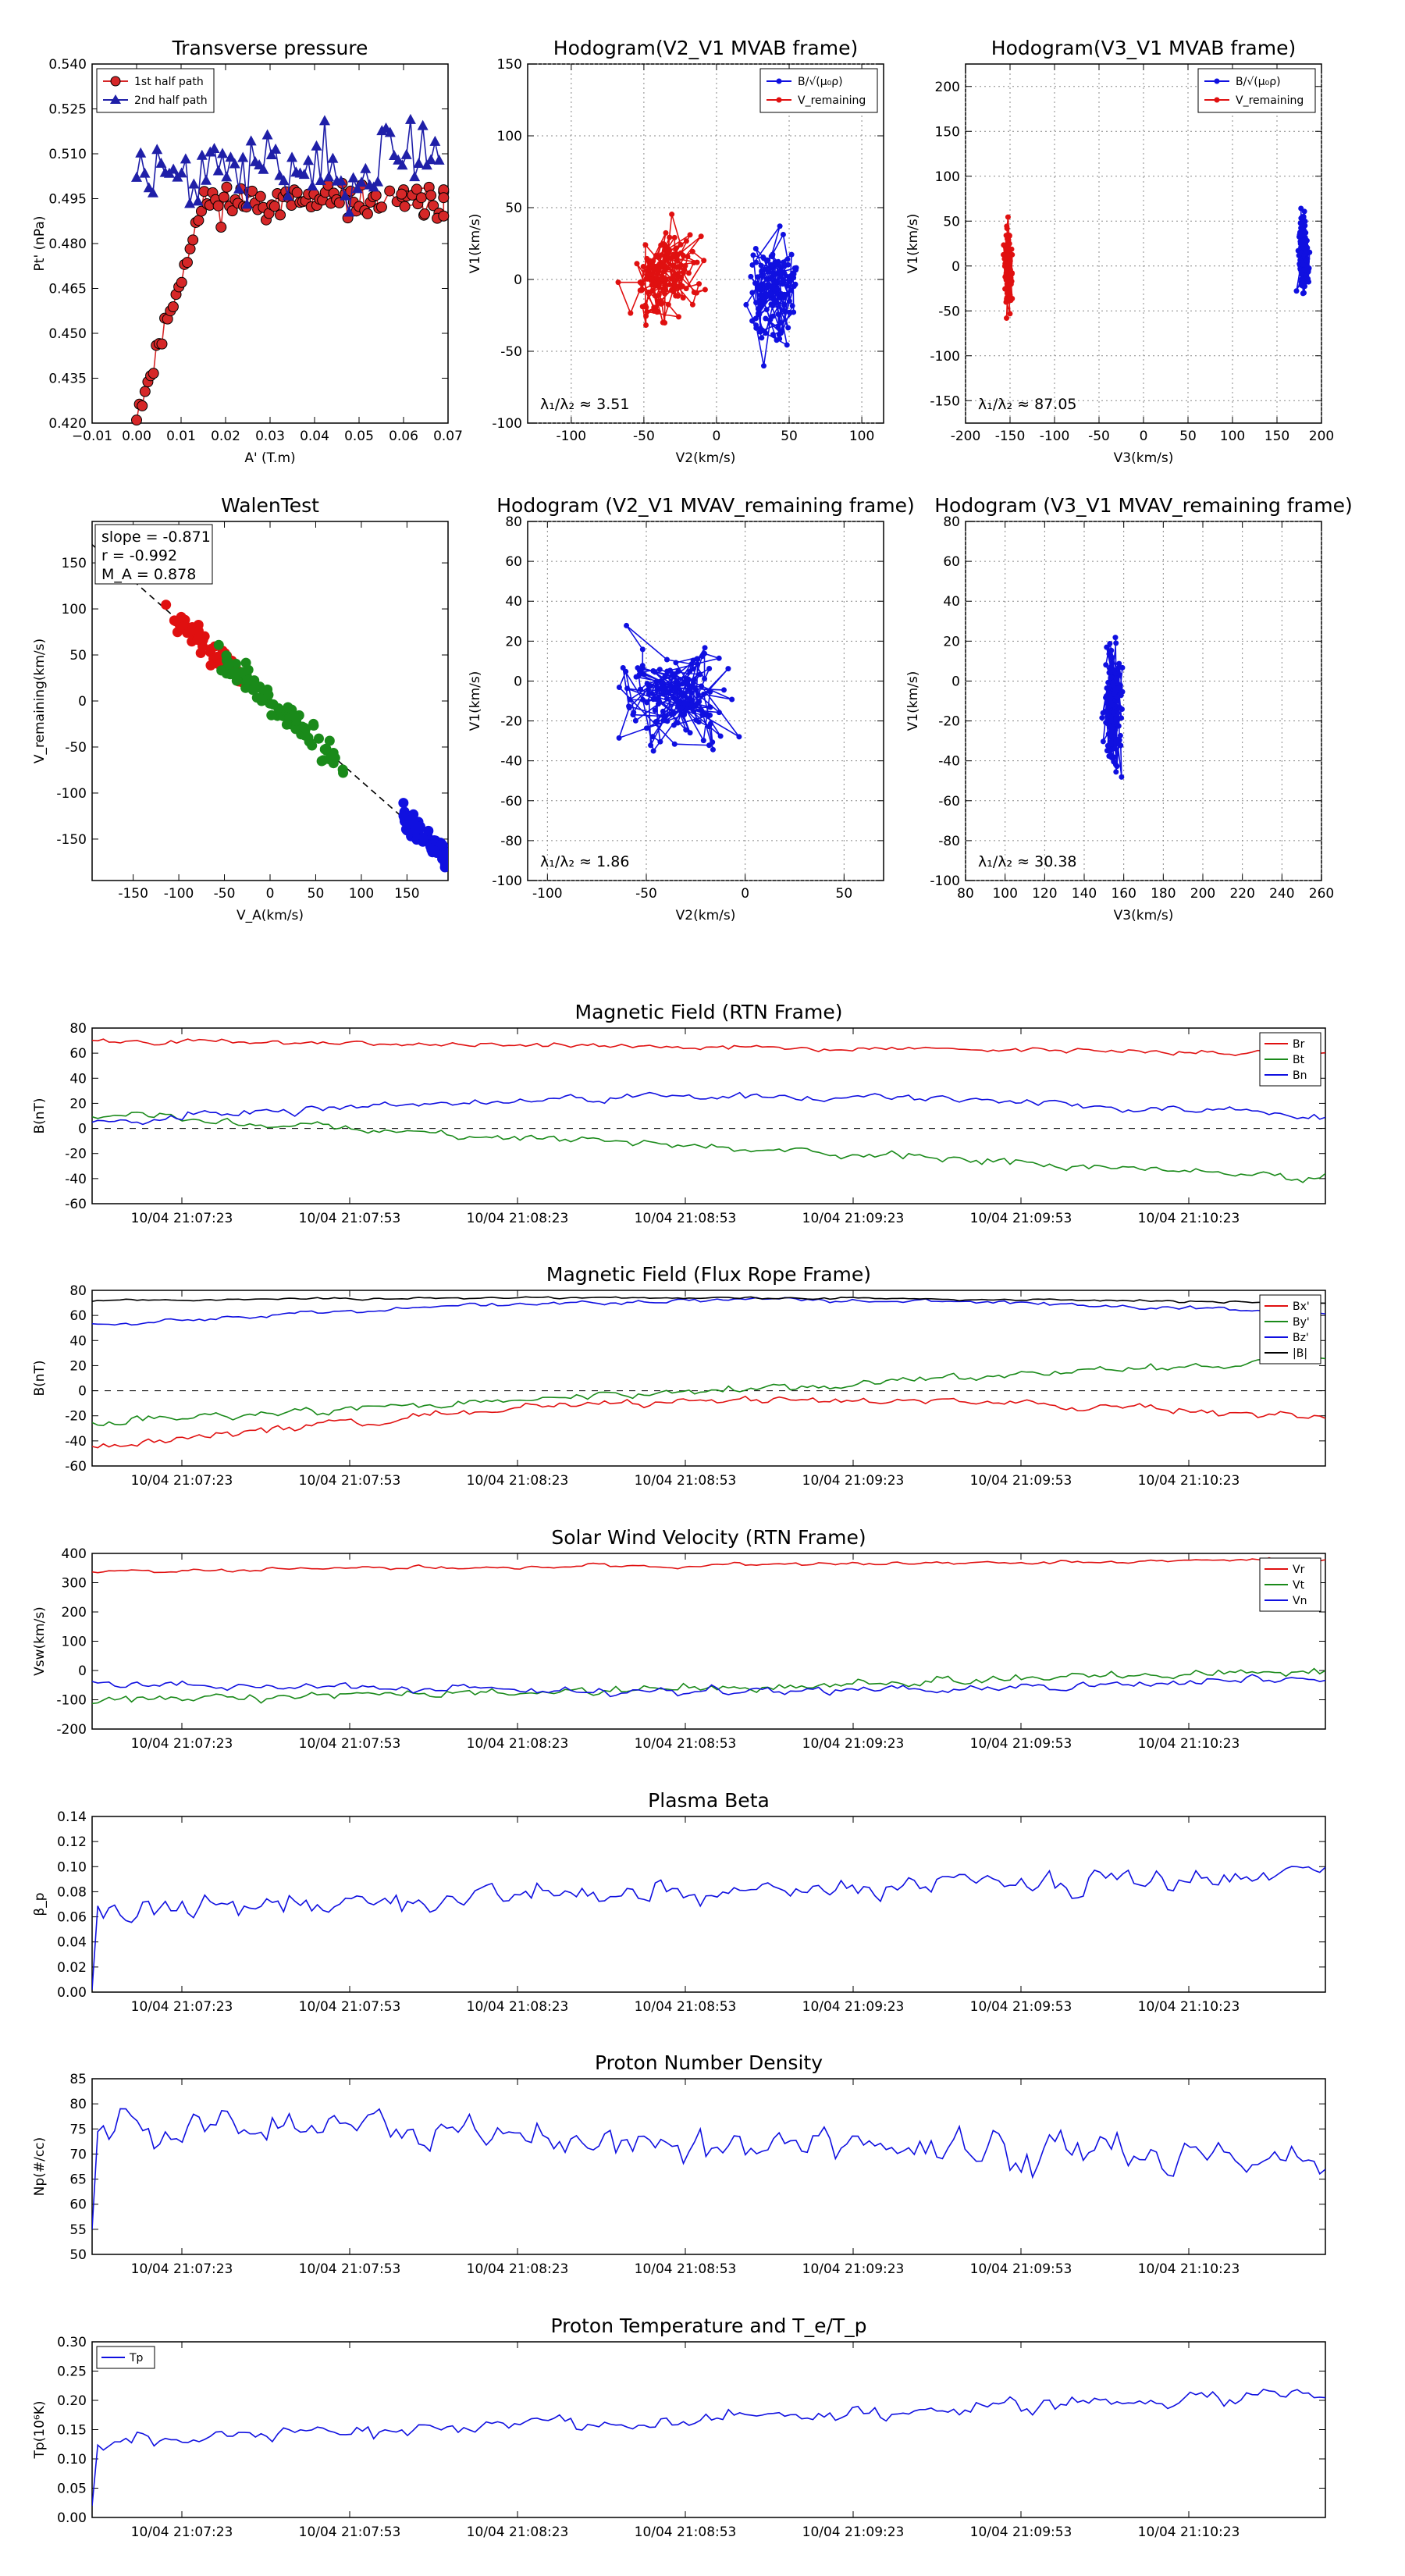 This screenshot has height=2576, width=1405. I want to click on x-tick-label: 10/04 21:07:53, so click(350, 1481).